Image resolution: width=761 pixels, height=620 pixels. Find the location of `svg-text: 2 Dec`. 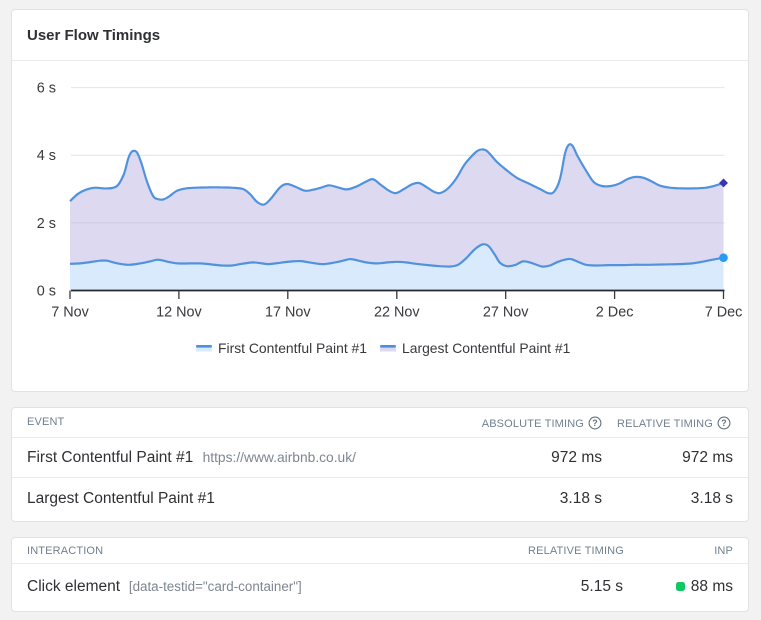

svg-text: 2 Dec is located at coordinates (615, 313).